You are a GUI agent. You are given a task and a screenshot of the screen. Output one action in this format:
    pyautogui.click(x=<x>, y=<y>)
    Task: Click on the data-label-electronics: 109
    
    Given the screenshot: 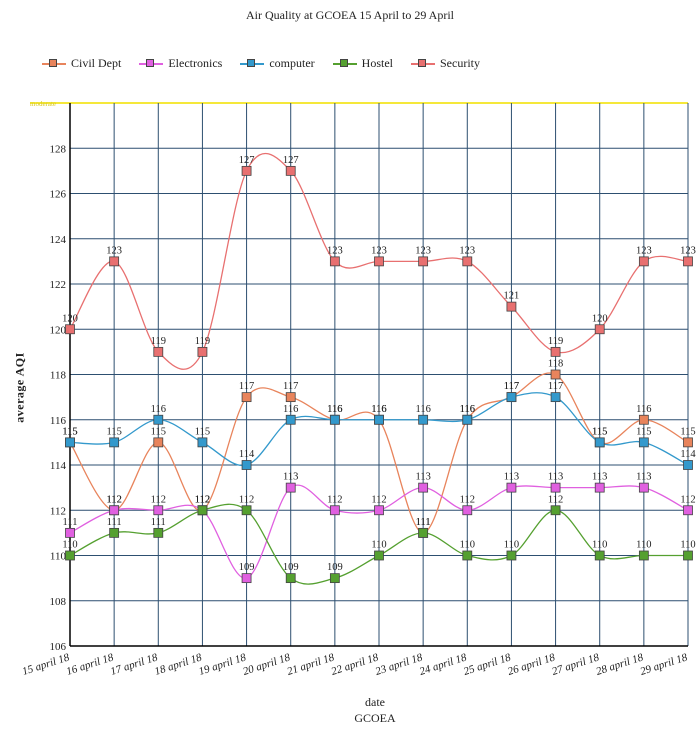 What is the action you would take?
    pyautogui.click(x=247, y=567)
    